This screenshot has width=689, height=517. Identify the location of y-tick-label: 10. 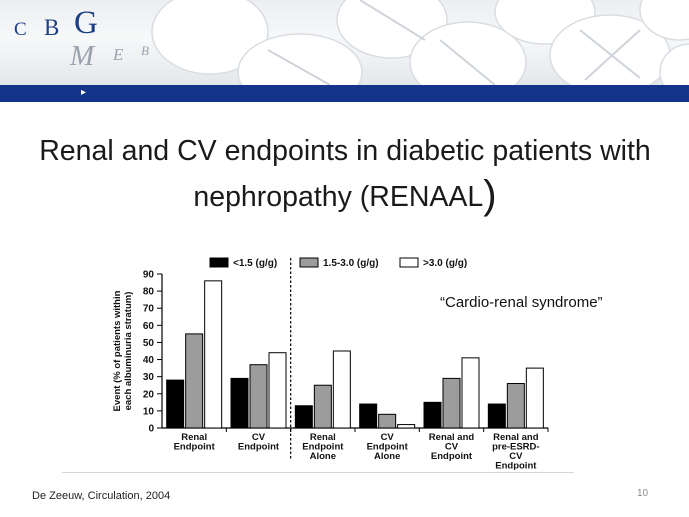
(149, 411).